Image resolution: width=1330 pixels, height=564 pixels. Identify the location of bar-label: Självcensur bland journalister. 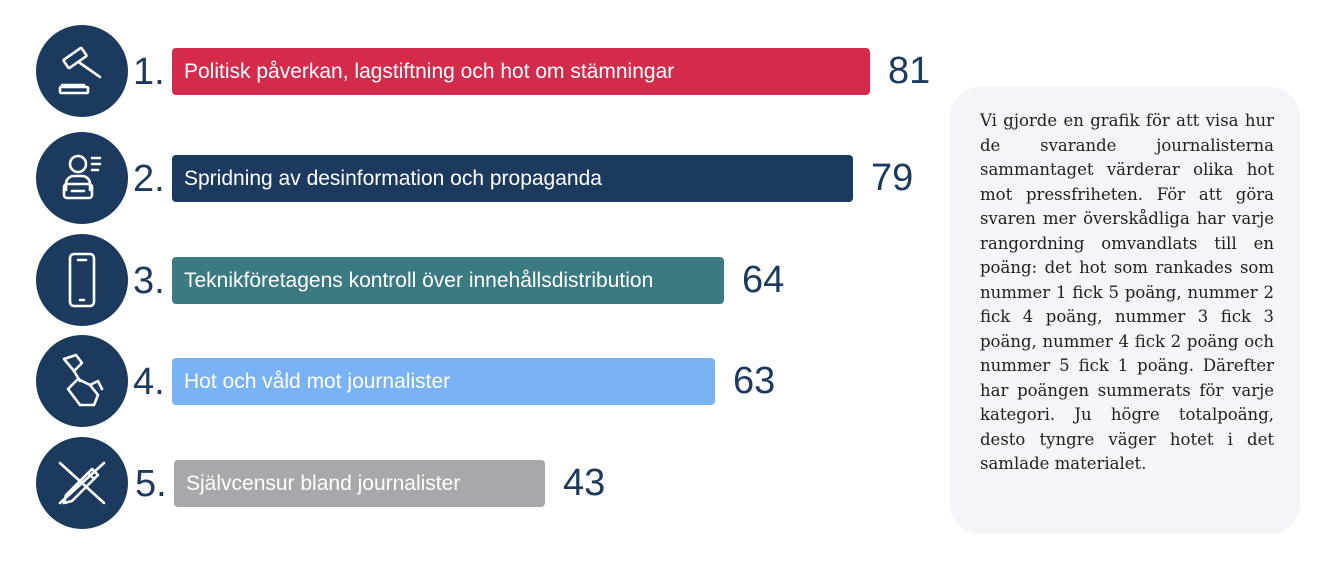
(323, 483).